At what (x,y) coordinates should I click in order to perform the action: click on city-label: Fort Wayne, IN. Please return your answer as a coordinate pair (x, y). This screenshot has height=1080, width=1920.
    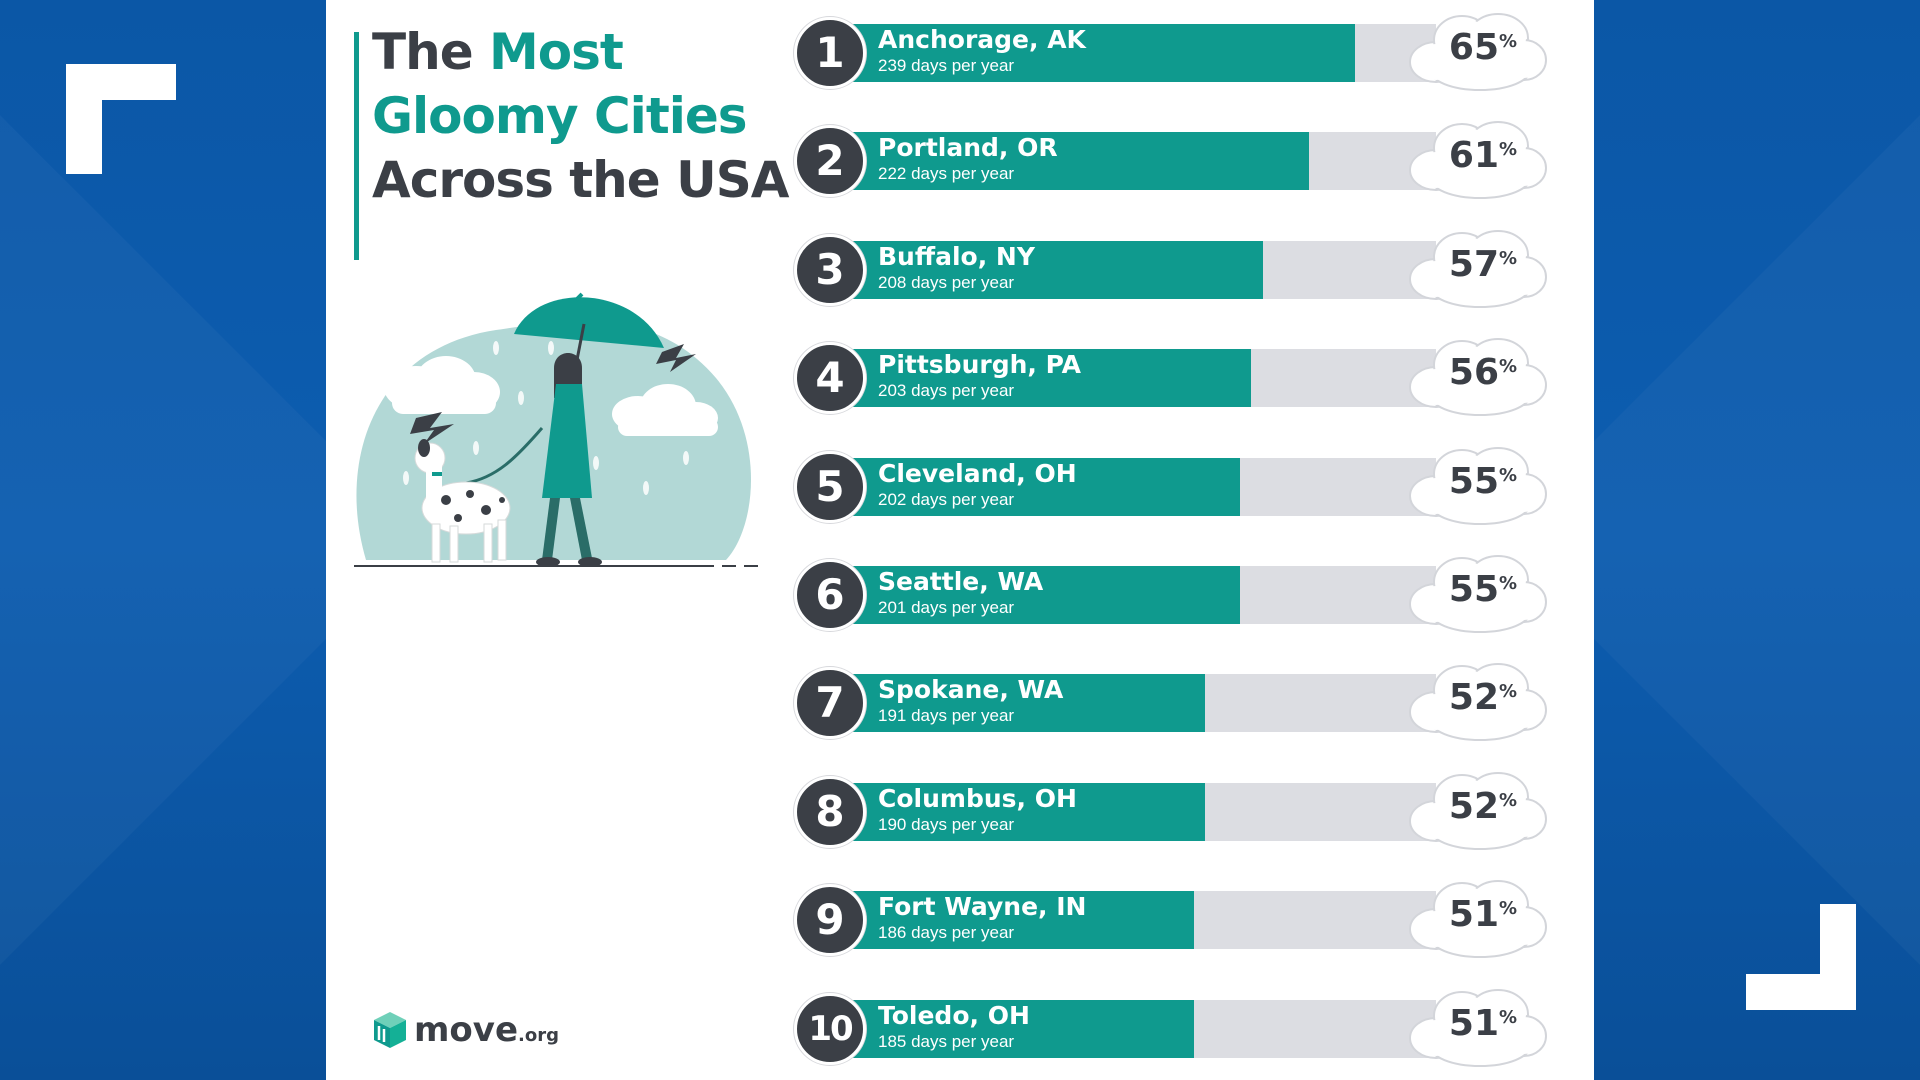
    Looking at the image, I should click on (982, 907).